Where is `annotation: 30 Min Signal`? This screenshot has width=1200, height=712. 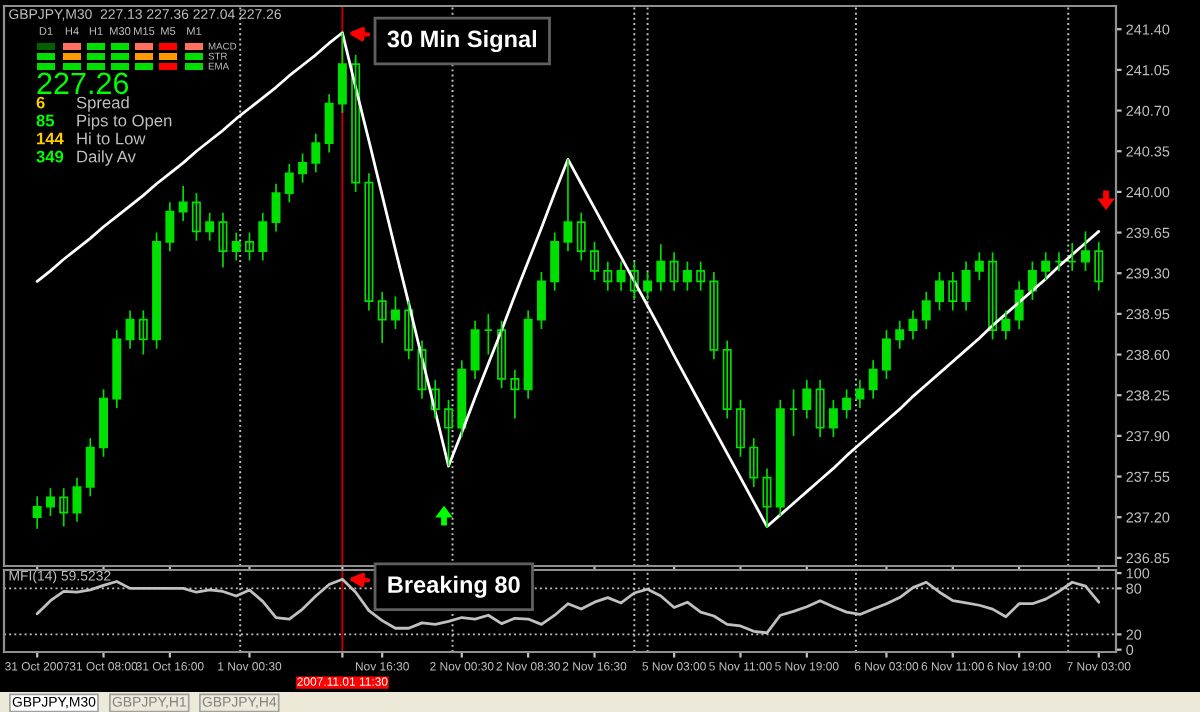
annotation: 30 Min Signal is located at coordinates (462, 41).